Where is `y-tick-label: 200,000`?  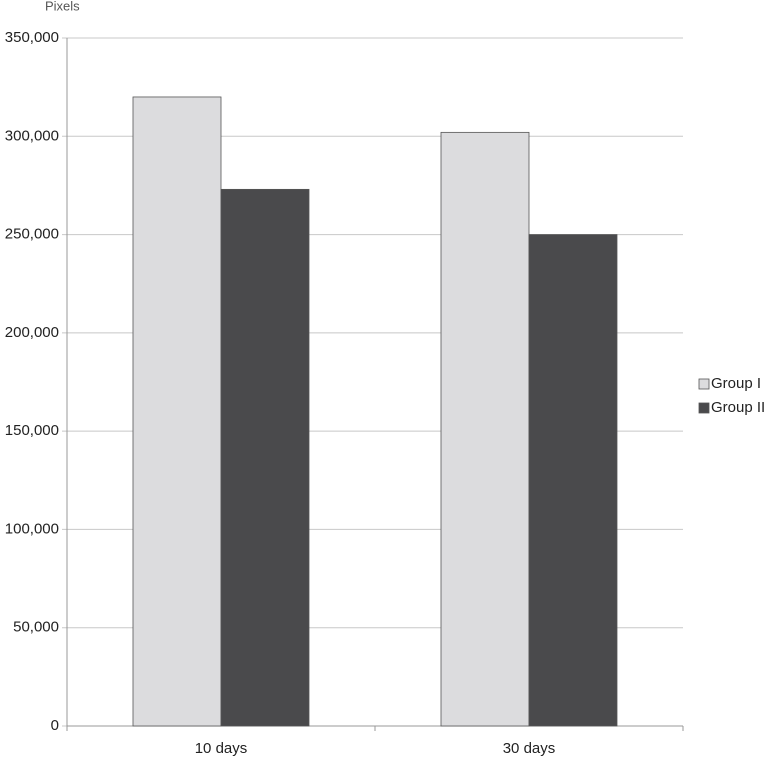
y-tick-label: 200,000 is located at coordinates (32, 332).